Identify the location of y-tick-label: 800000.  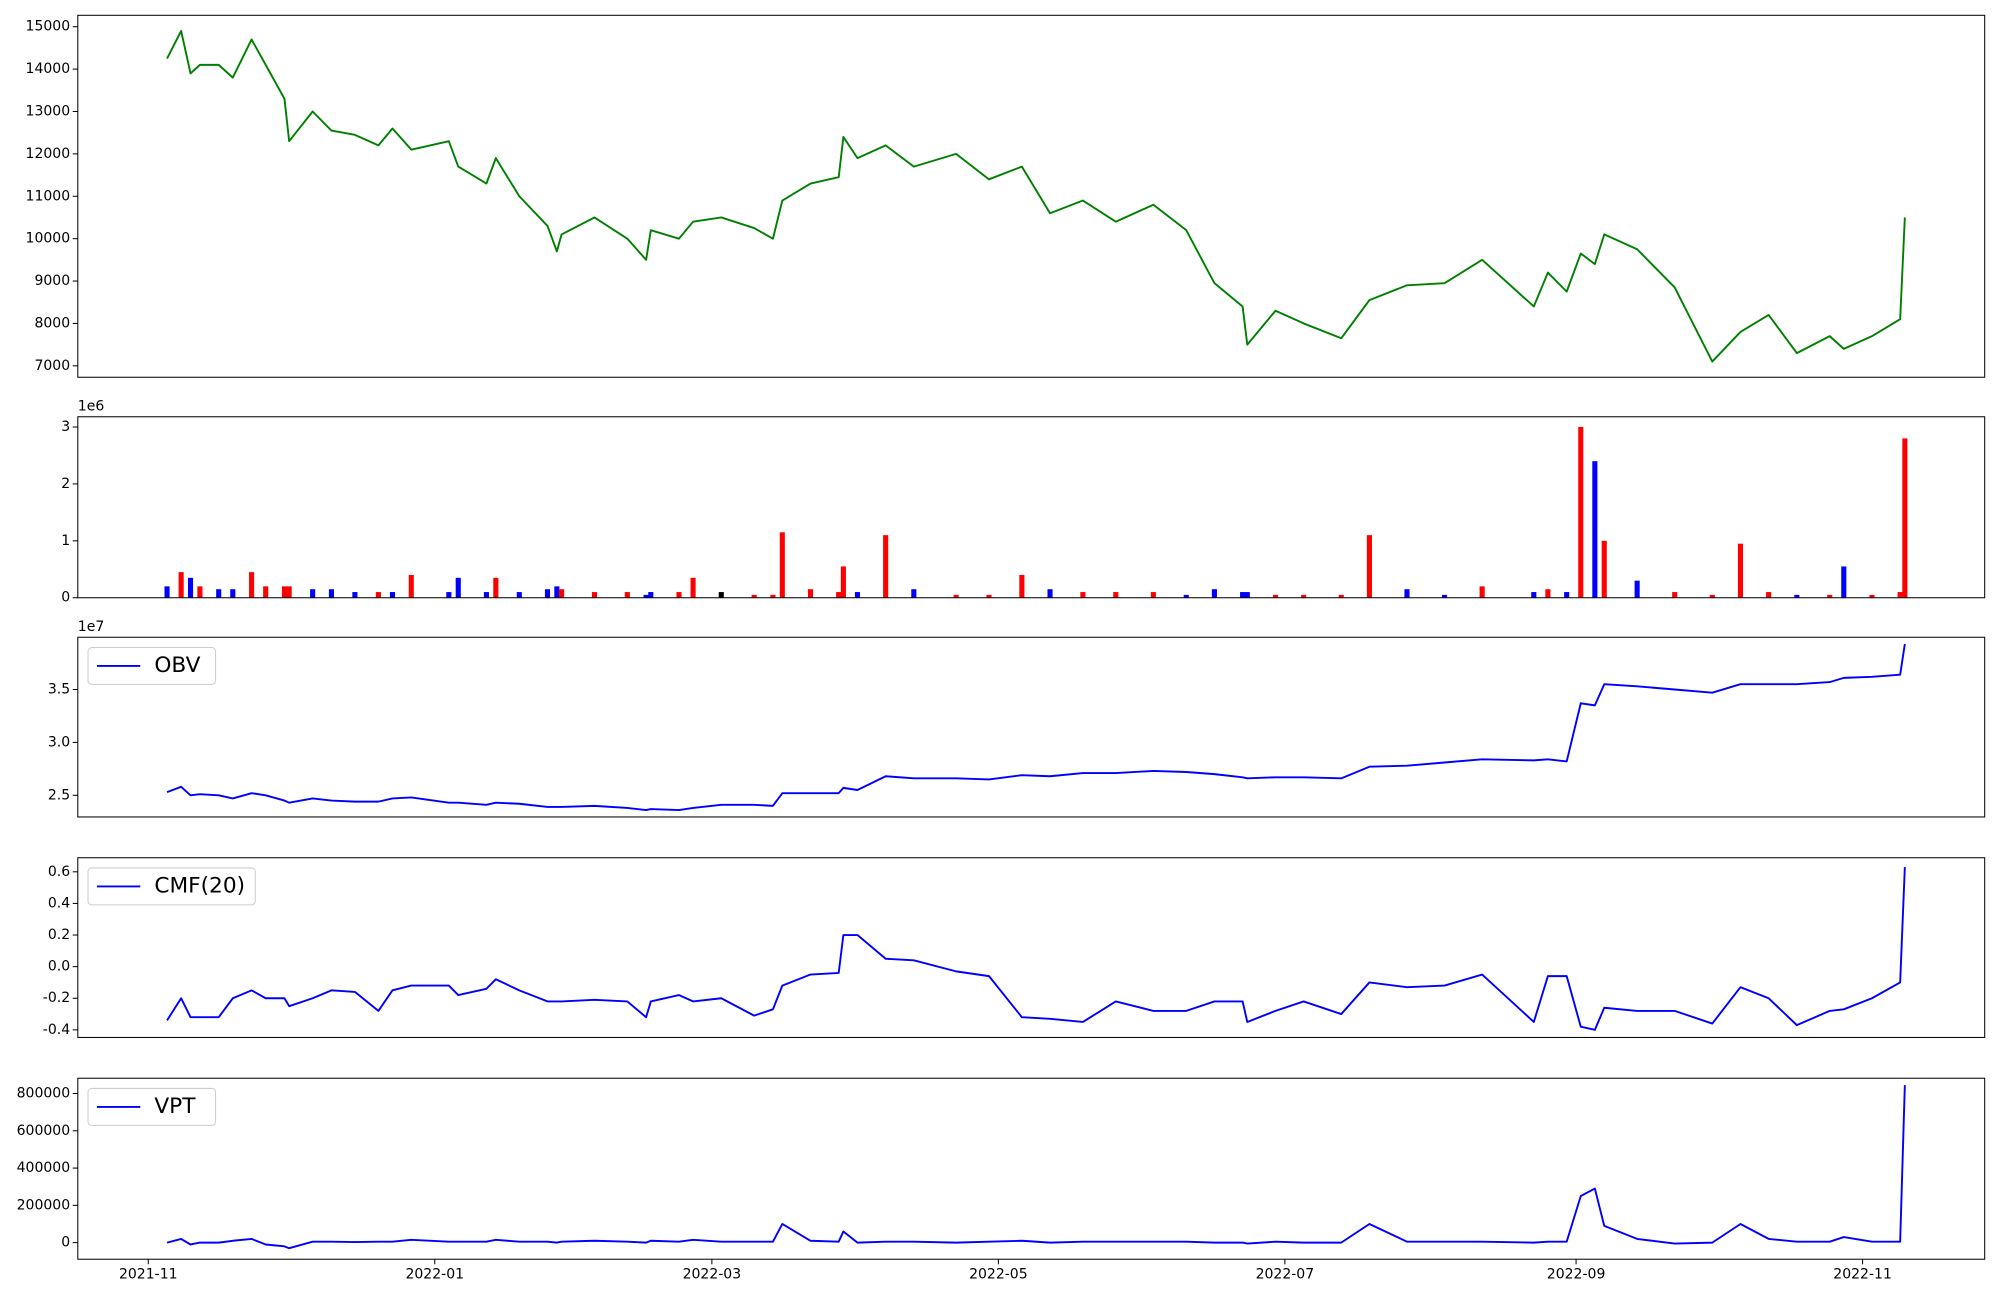
(44, 1094).